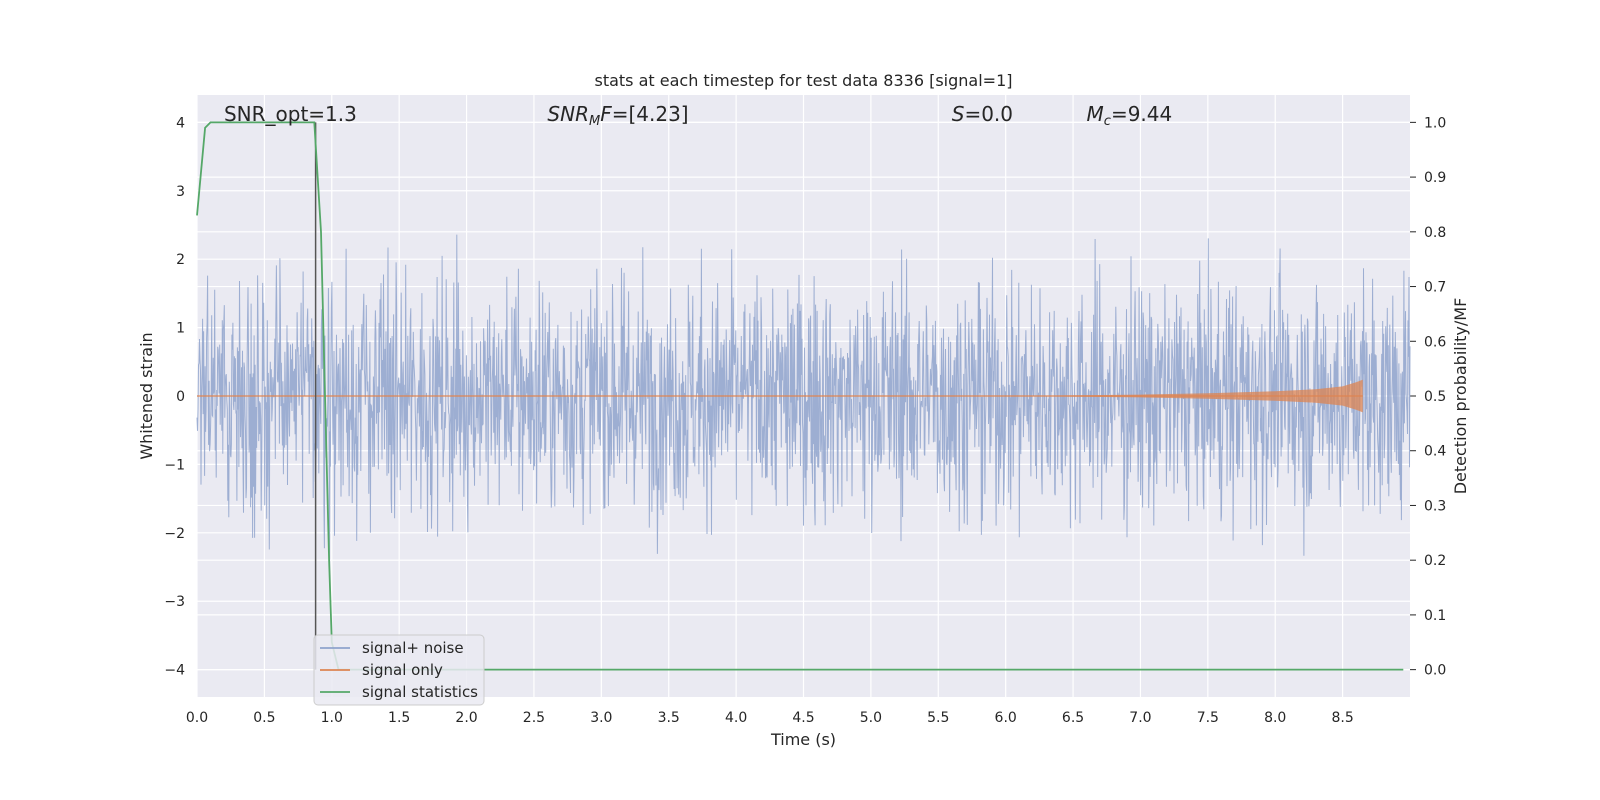 This screenshot has width=1600, height=800. Describe the element at coordinates (1435, 671) in the screenshot. I see `y2-tick-label: 0.0` at that location.